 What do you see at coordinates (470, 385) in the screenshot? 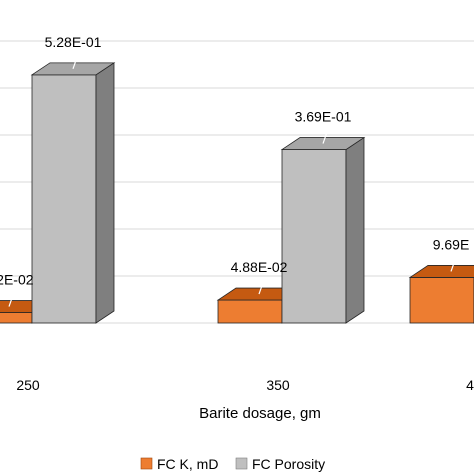
I see `x-tick-label: 4` at bounding box center [470, 385].